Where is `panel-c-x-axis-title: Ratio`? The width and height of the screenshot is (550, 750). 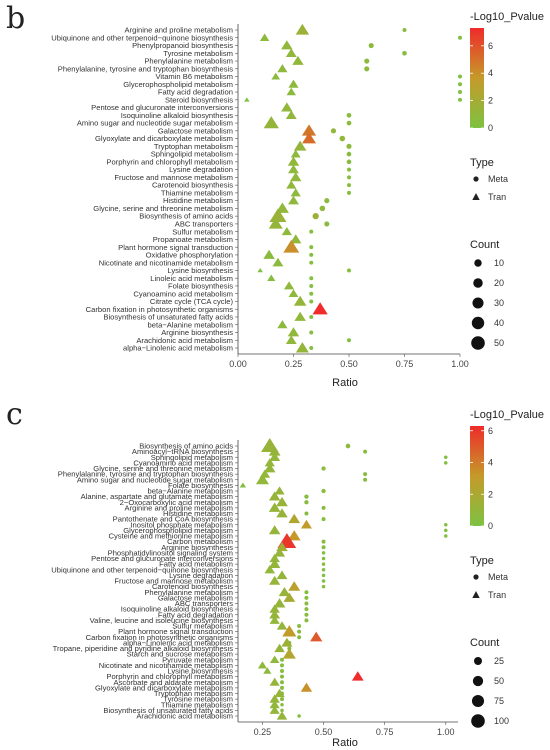
panel-c-x-axis-title: Ratio is located at coordinates (345, 743).